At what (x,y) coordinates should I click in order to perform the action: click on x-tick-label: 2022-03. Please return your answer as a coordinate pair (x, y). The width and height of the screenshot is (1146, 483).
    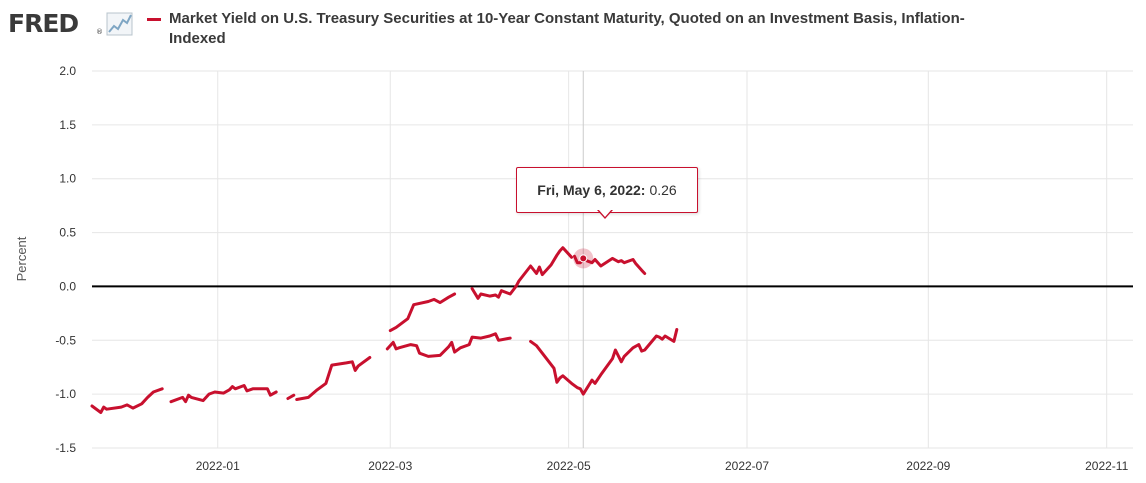
    Looking at the image, I should click on (390, 466).